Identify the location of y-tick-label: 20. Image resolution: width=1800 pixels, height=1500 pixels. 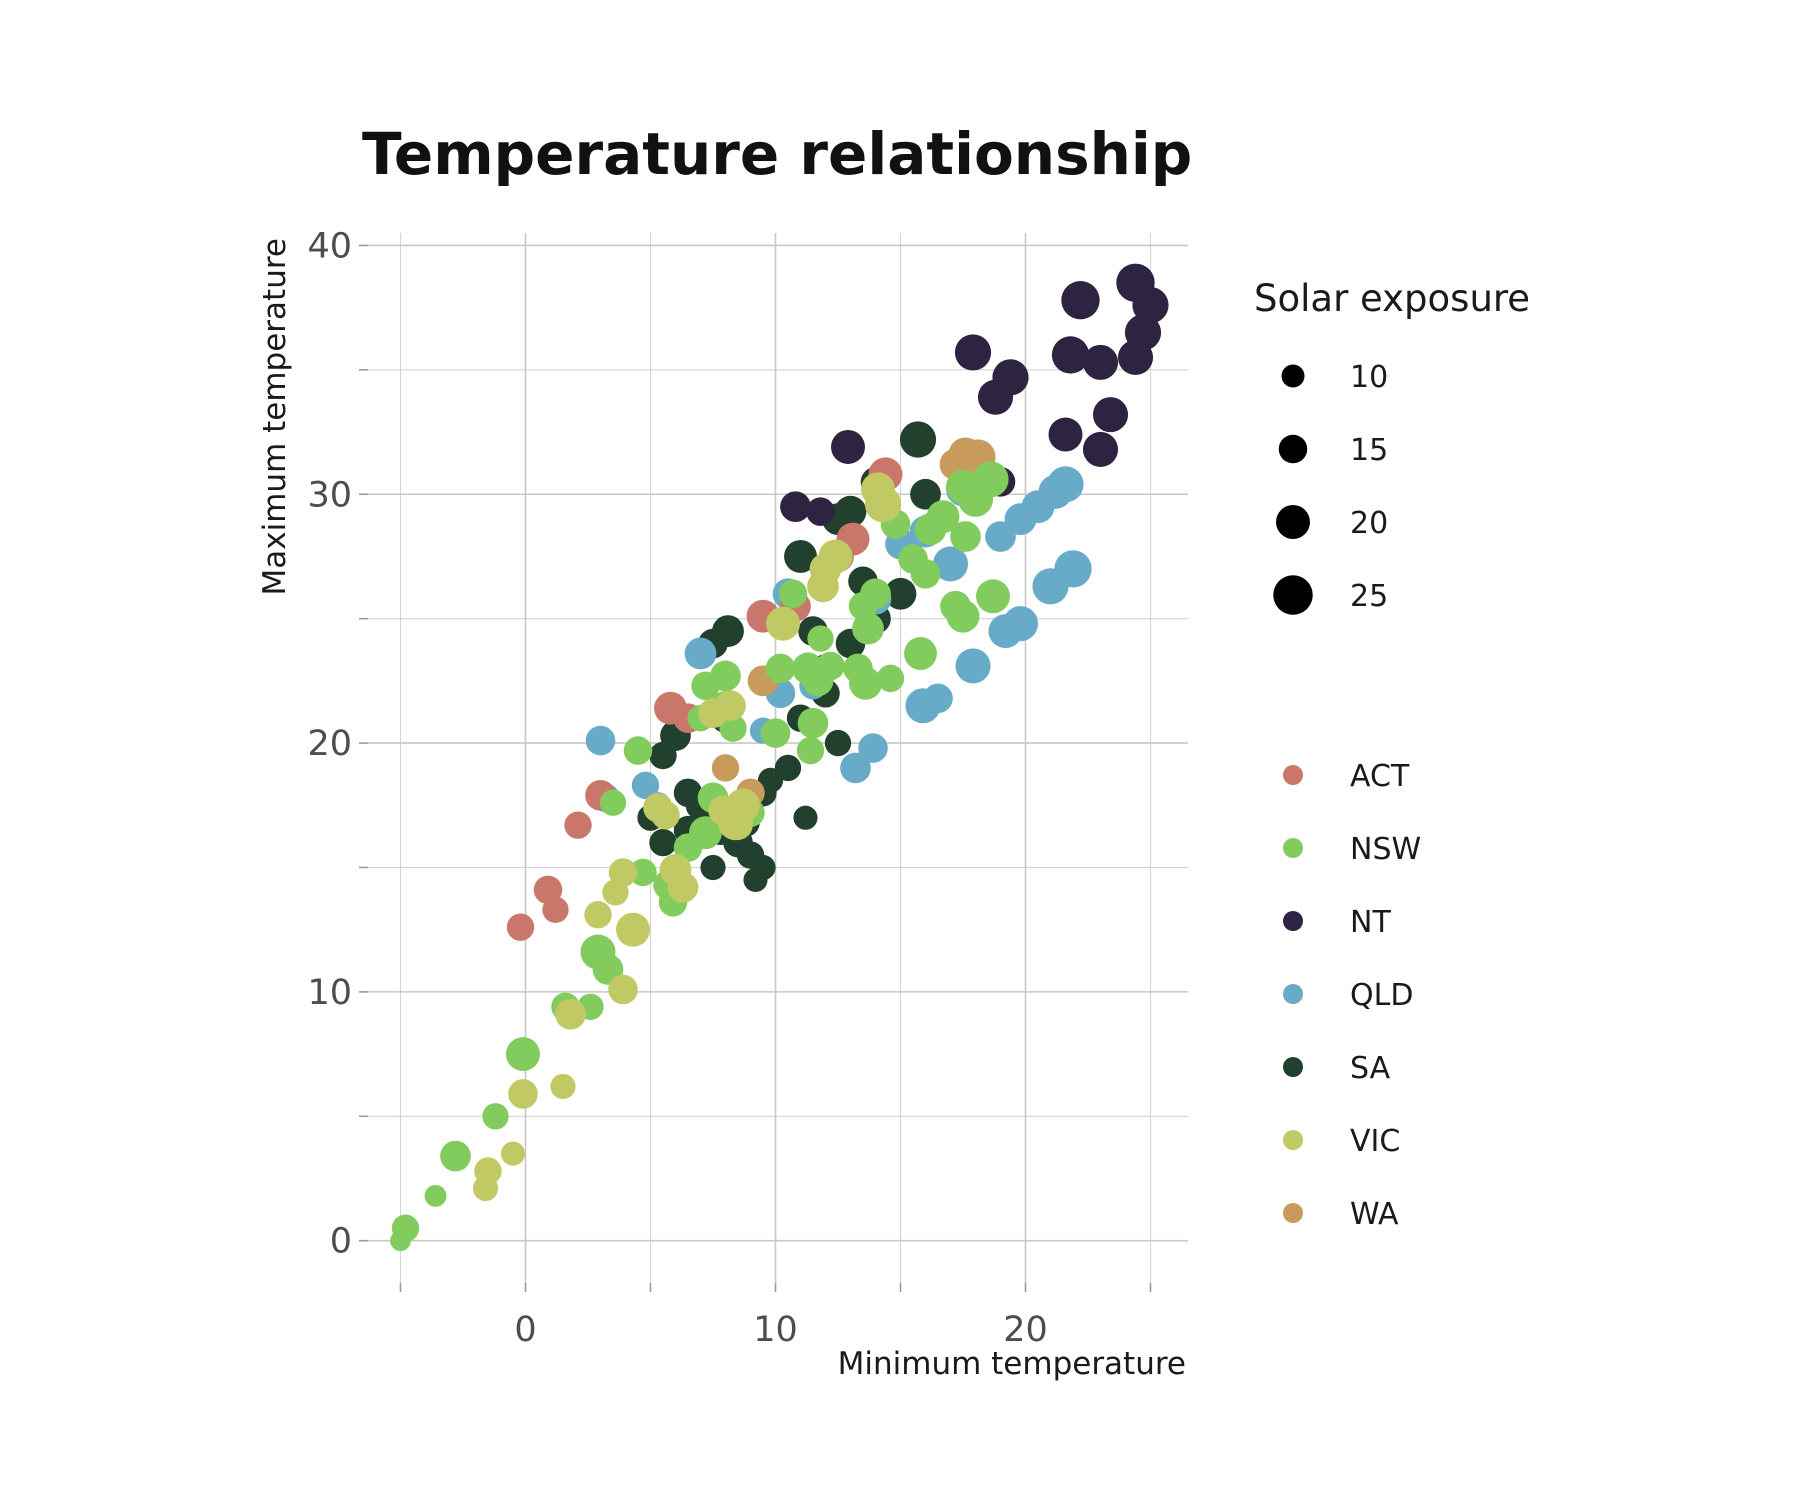
(329, 744).